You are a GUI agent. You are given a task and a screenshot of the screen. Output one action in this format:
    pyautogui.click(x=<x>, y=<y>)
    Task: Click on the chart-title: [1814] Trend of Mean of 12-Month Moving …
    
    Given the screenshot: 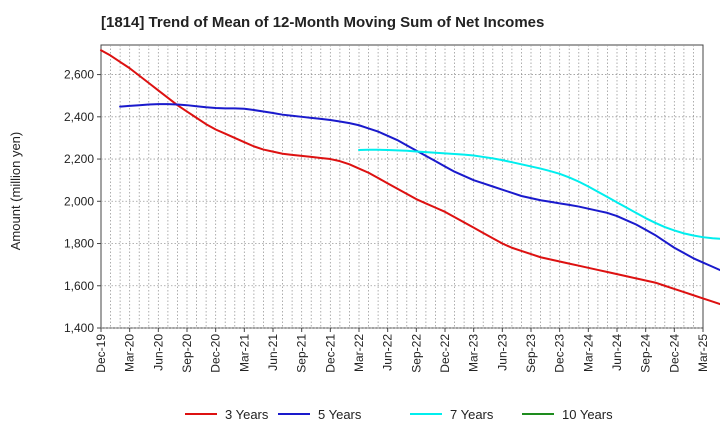 What is the action you would take?
    pyautogui.click(x=323, y=22)
    